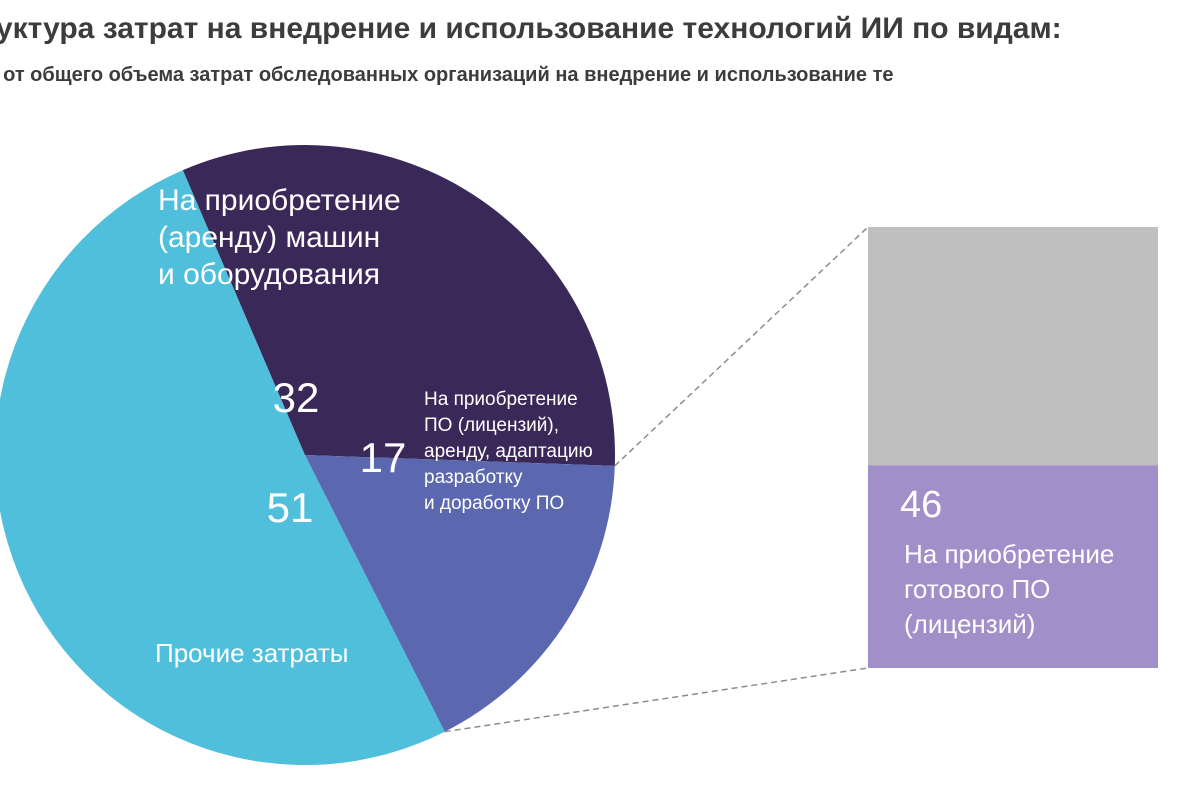 This screenshot has height=800, width=1200. I want to click on bar-category-label-line: На приобретение, so click(1009, 554).